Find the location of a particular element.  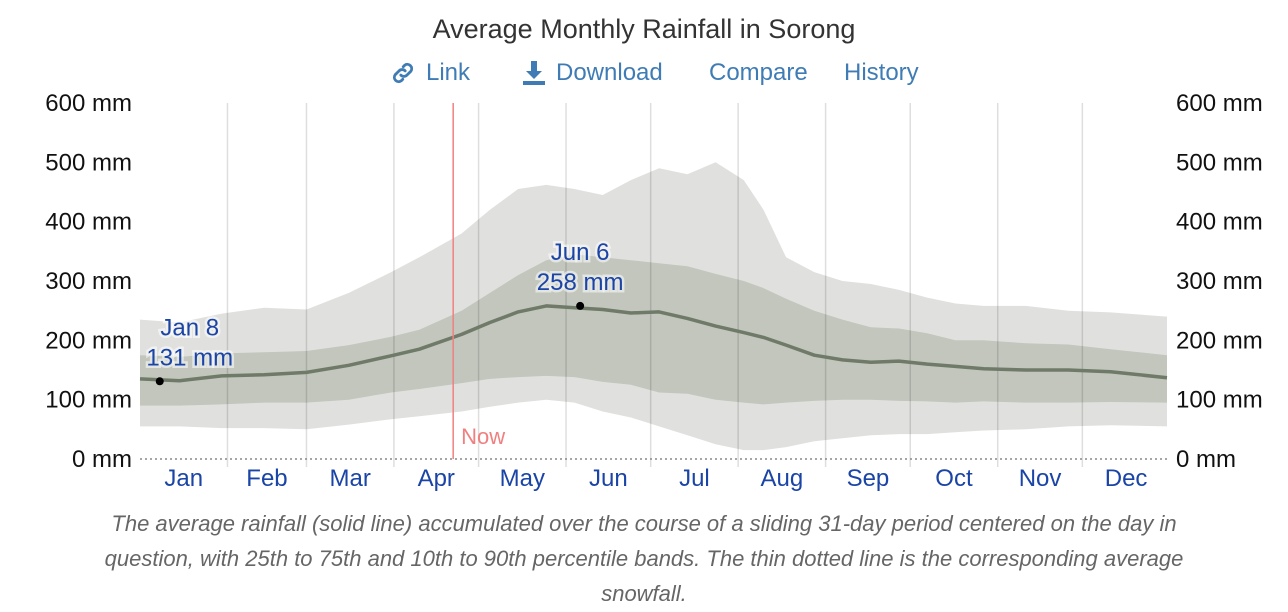

y-tick-label-right: 100 mm is located at coordinates (1219, 400).